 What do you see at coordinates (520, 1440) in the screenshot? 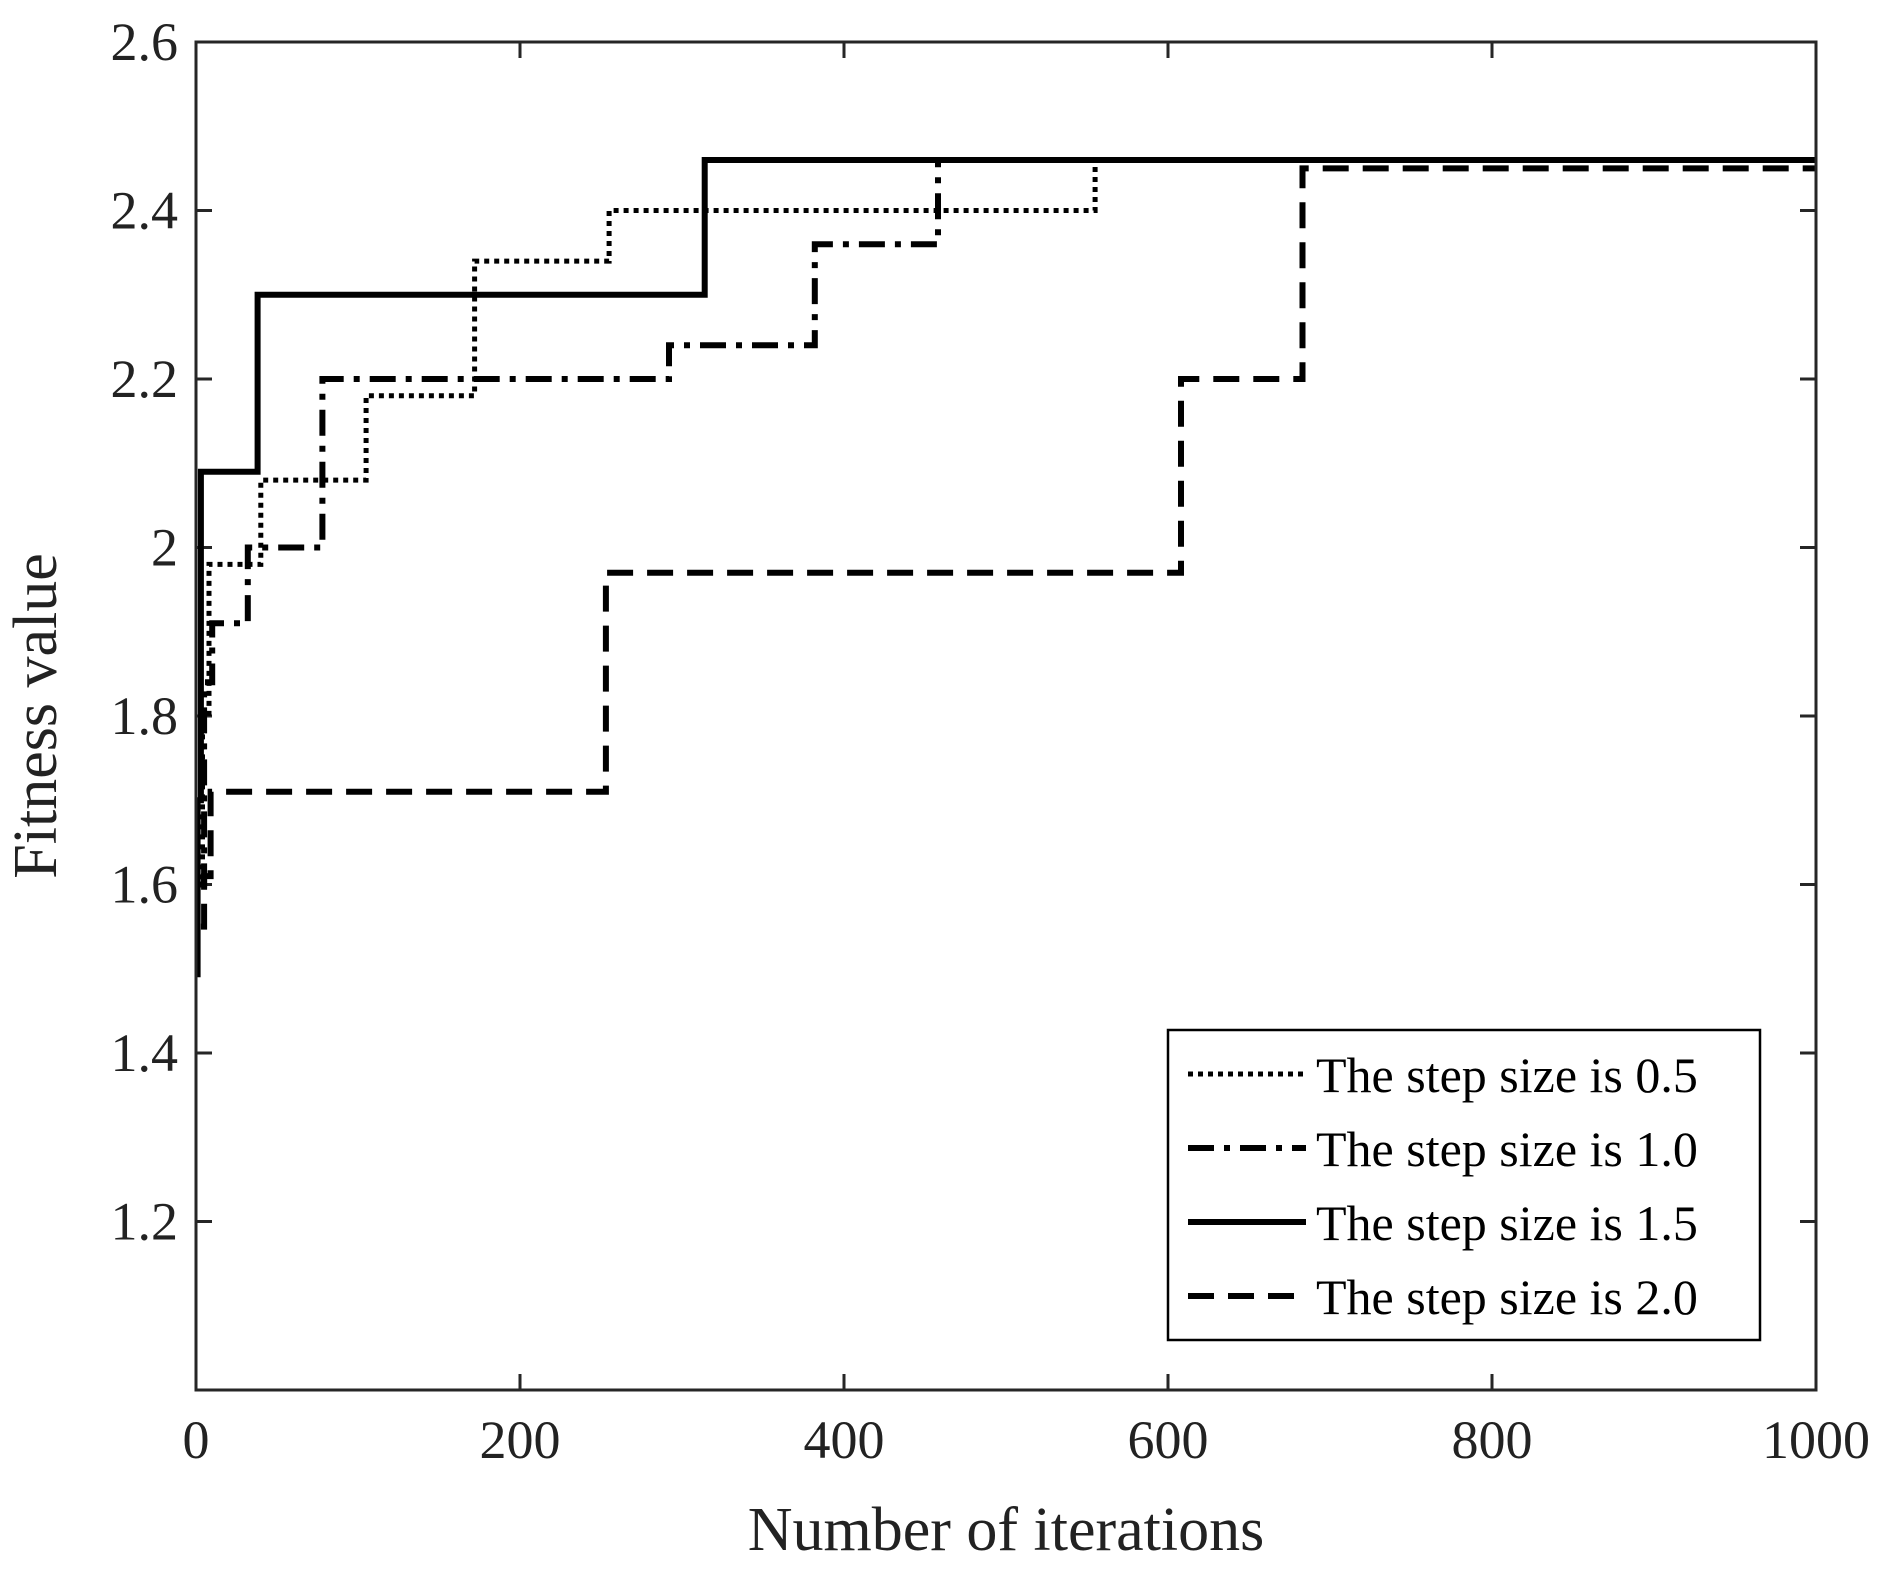
I see `x-tick-label: 200` at bounding box center [520, 1440].